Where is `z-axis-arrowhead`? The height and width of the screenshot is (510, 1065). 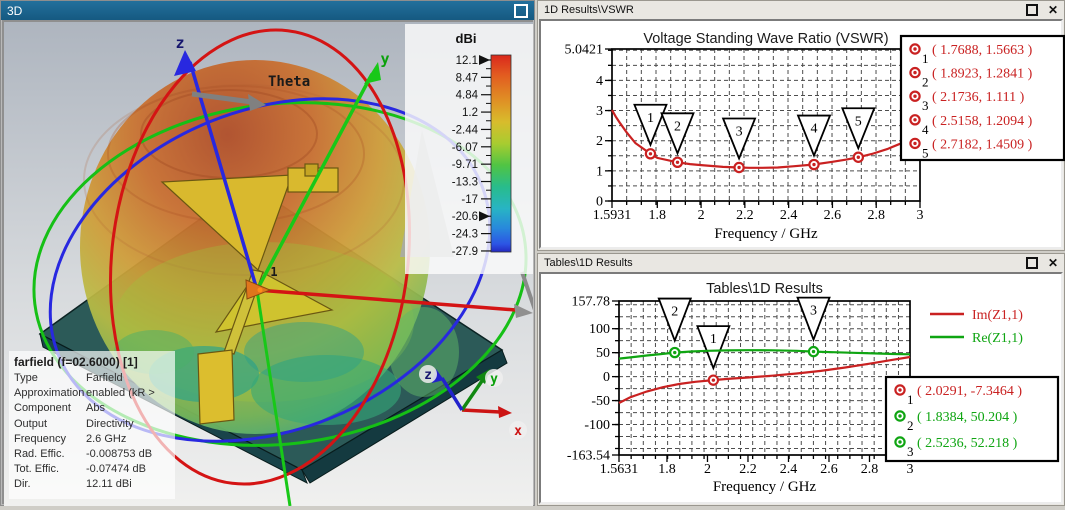 z-axis-arrowhead is located at coordinates (185, 63).